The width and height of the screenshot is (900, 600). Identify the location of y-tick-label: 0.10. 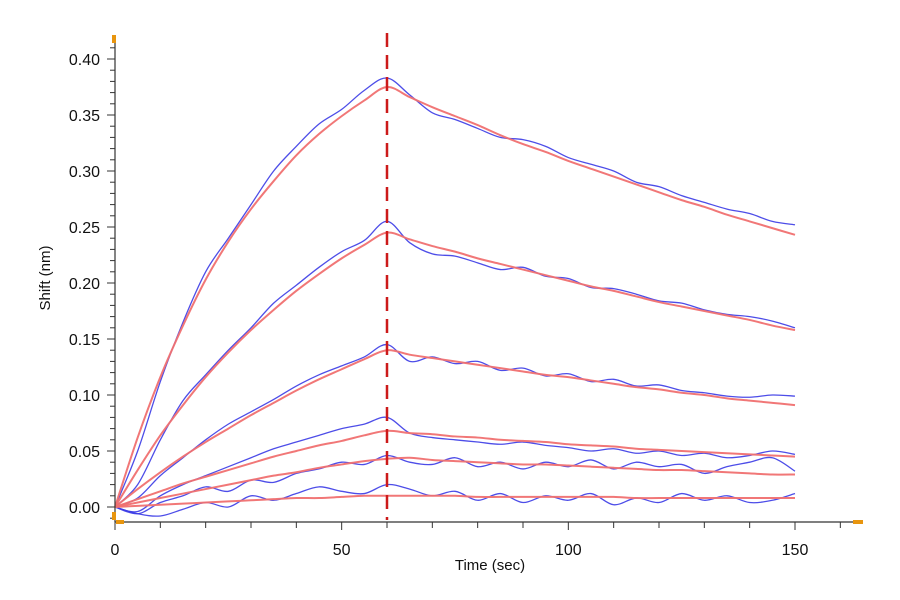
(84, 396).